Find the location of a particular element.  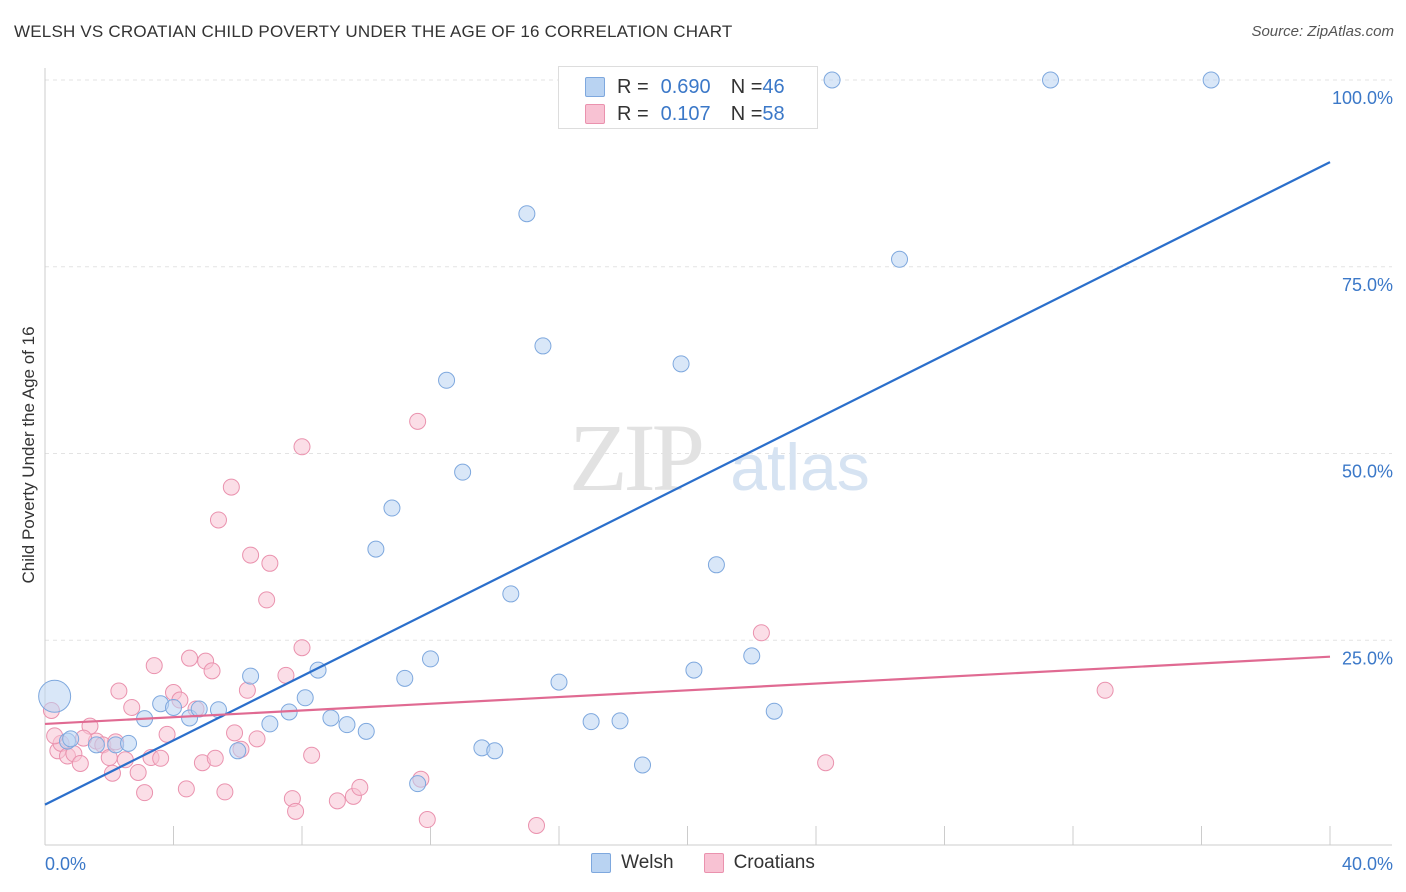

legend-welsh-r-value: 0.690 is located at coordinates (685, 86).